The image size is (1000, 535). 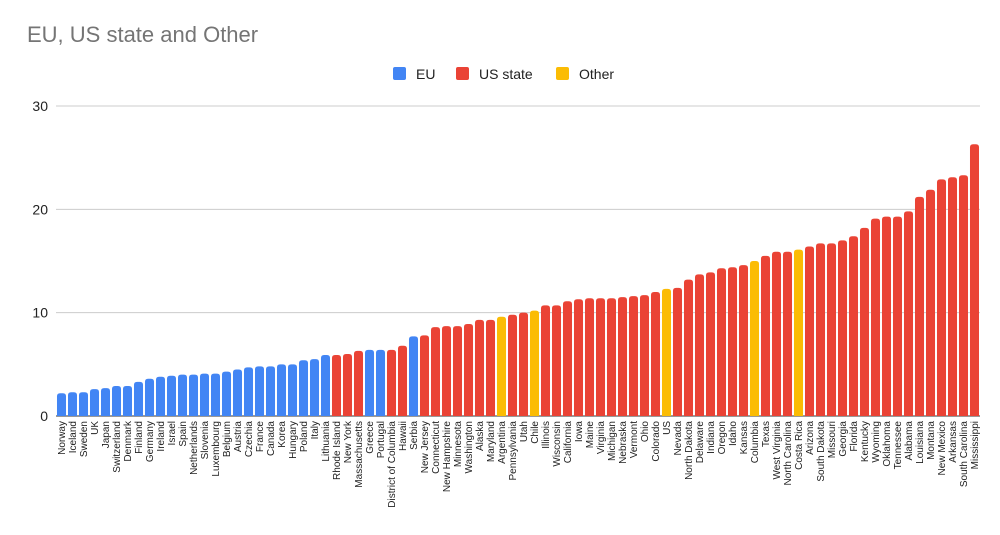 I want to click on x-tick-label: West Virginia, so click(x=777, y=450).